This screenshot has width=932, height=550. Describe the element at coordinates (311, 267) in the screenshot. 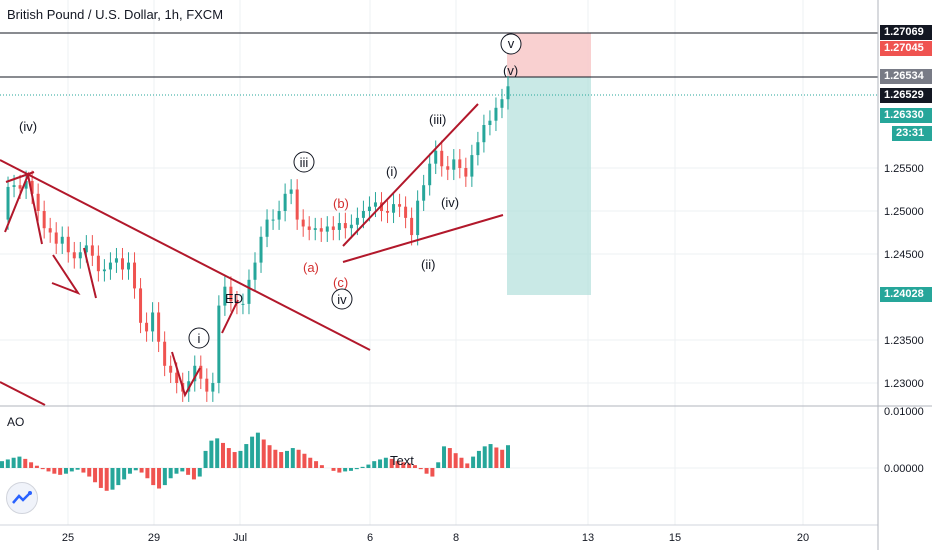

I see `wave-label-a-red: (a)` at that location.